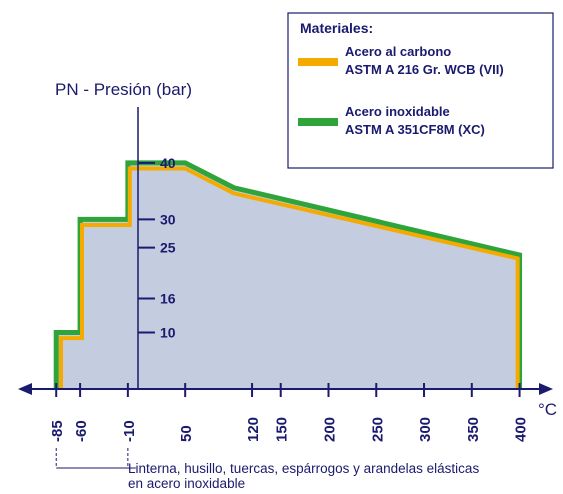  Describe the element at coordinates (168, 219) in the screenshot. I see `y-tick-label: 30` at that location.